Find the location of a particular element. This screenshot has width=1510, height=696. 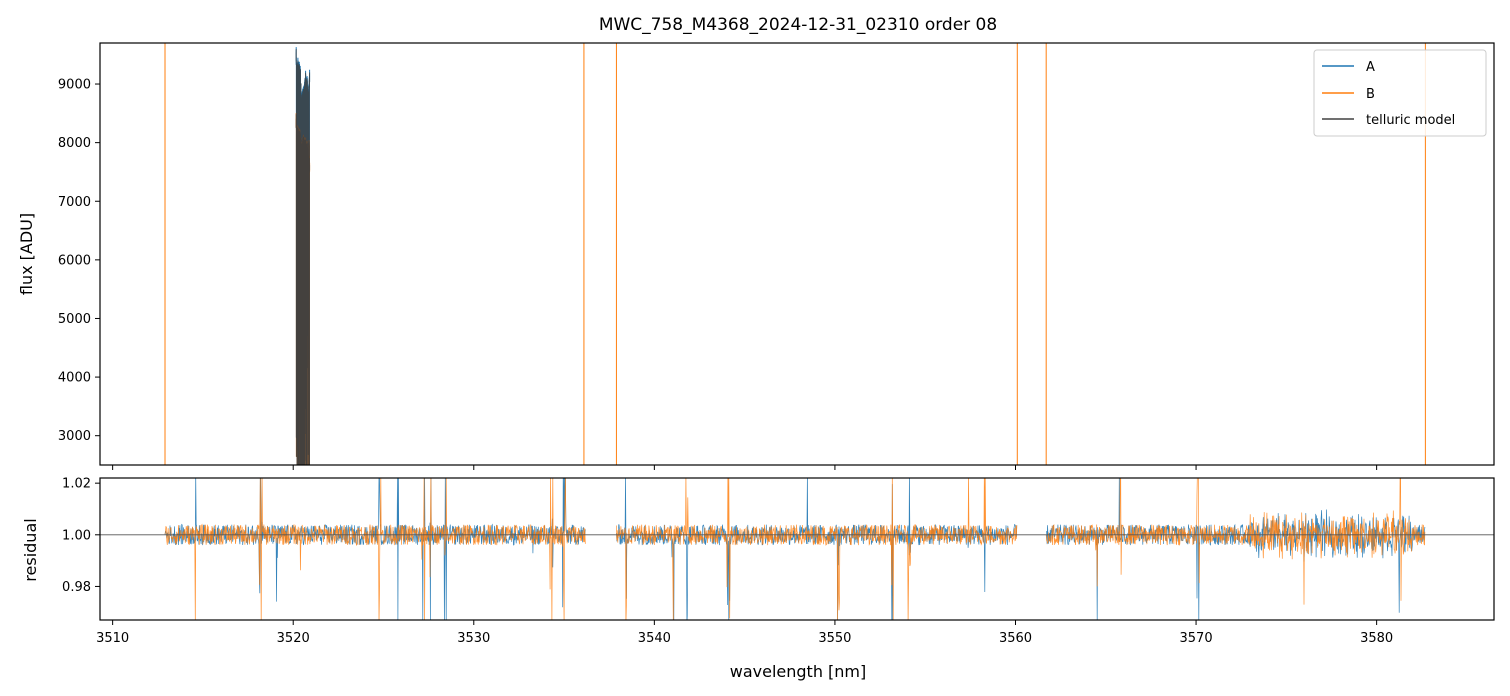

x-tick-label: 3550 is located at coordinates (834, 638).